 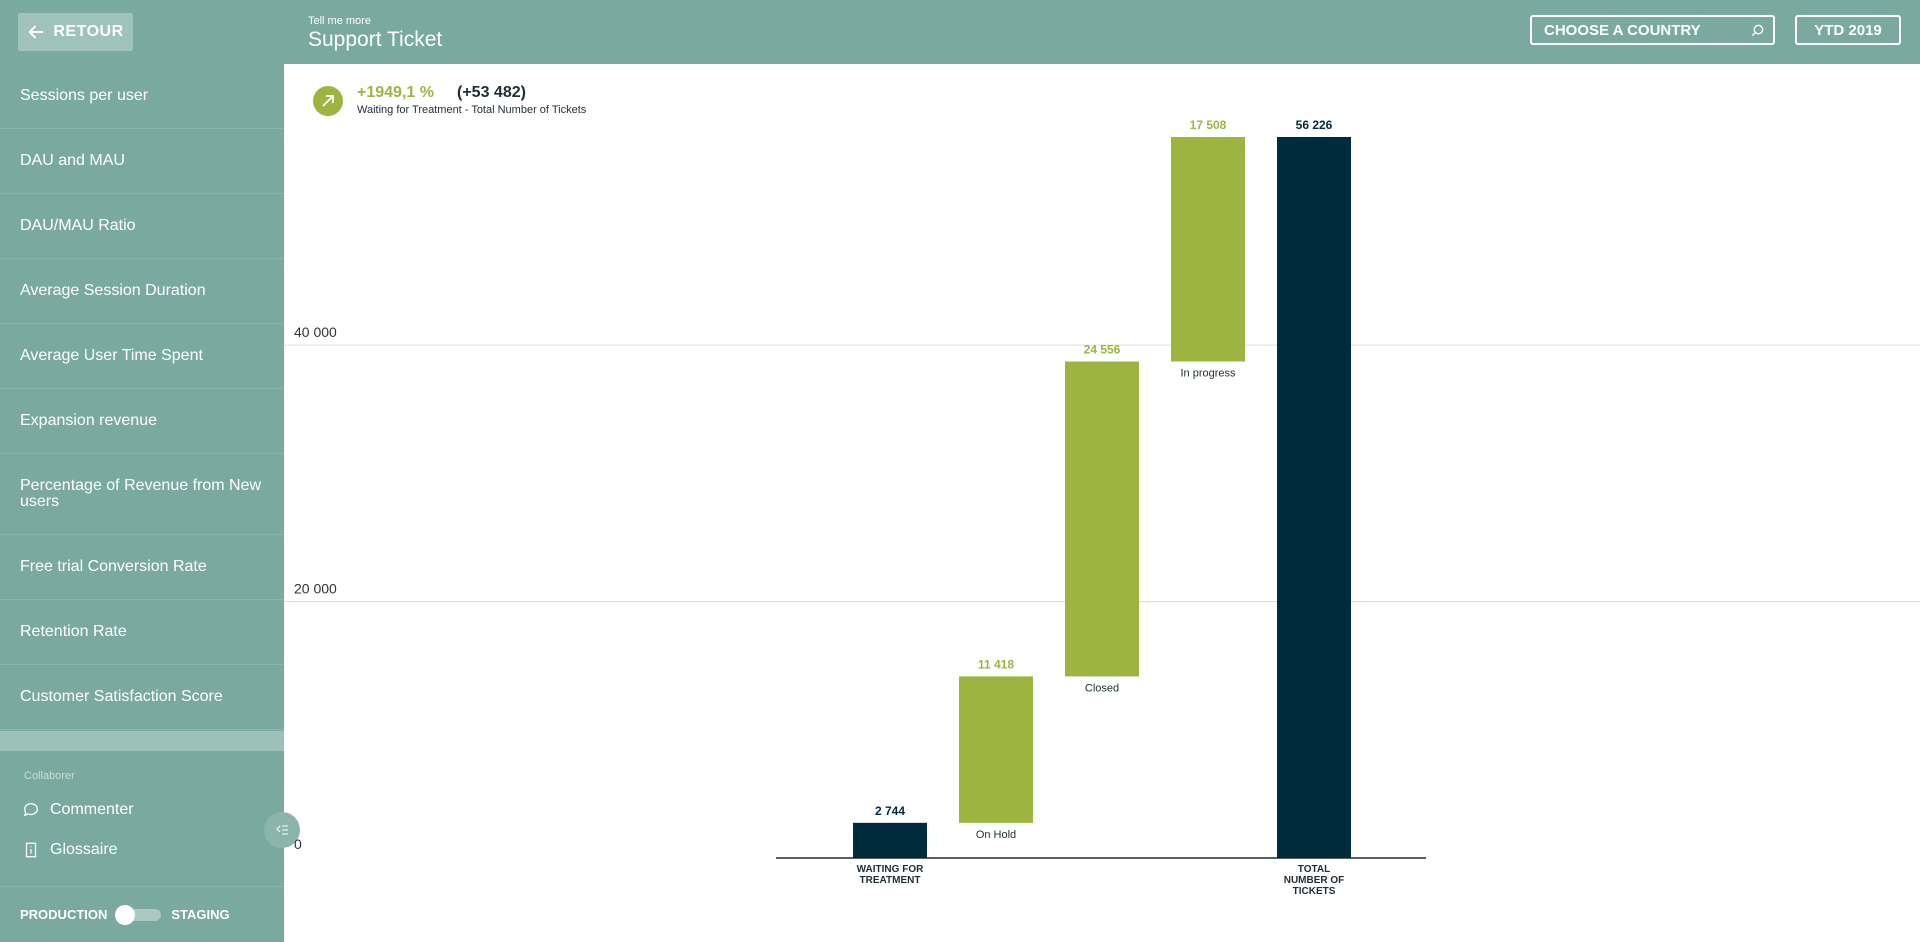 What do you see at coordinates (339, 21) in the screenshot?
I see `page-subtitle: Tell me more` at bounding box center [339, 21].